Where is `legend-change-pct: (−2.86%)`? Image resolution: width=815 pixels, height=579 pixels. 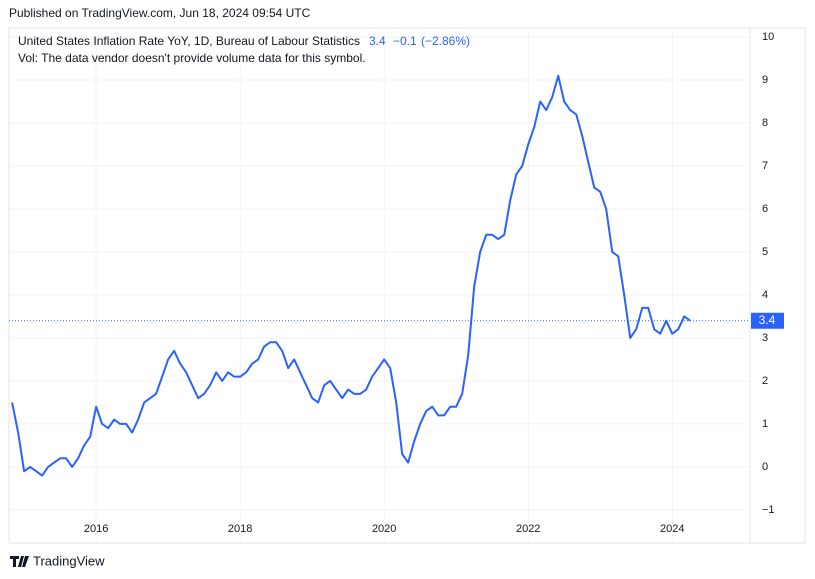 legend-change-pct: (−2.86%) is located at coordinates (445, 41).